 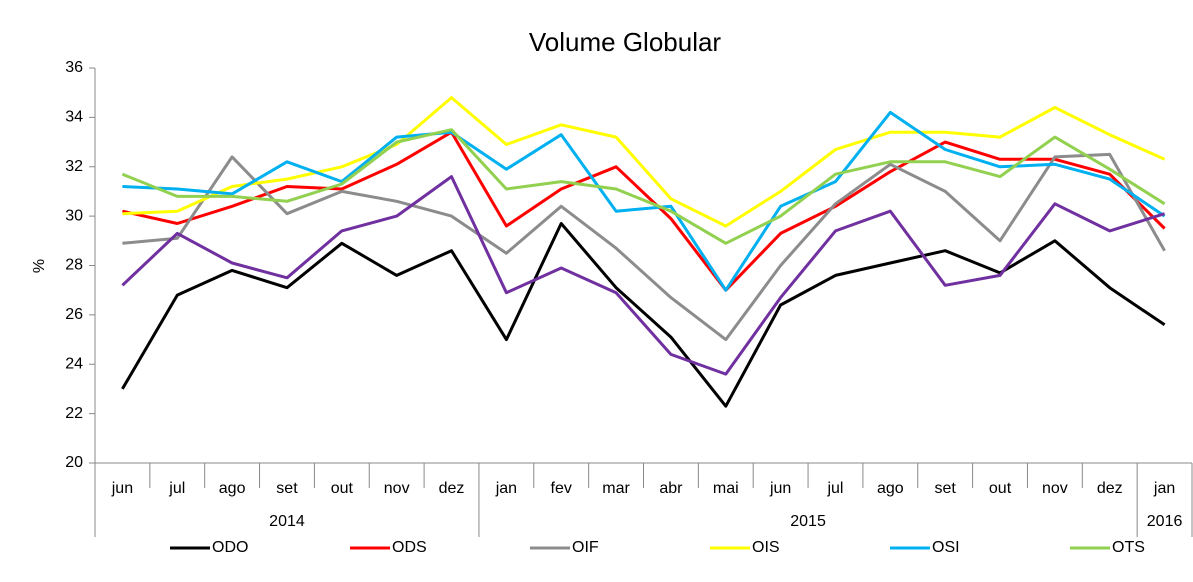 I want to click on x-tick-label: mai, so click(x=726, y=488).